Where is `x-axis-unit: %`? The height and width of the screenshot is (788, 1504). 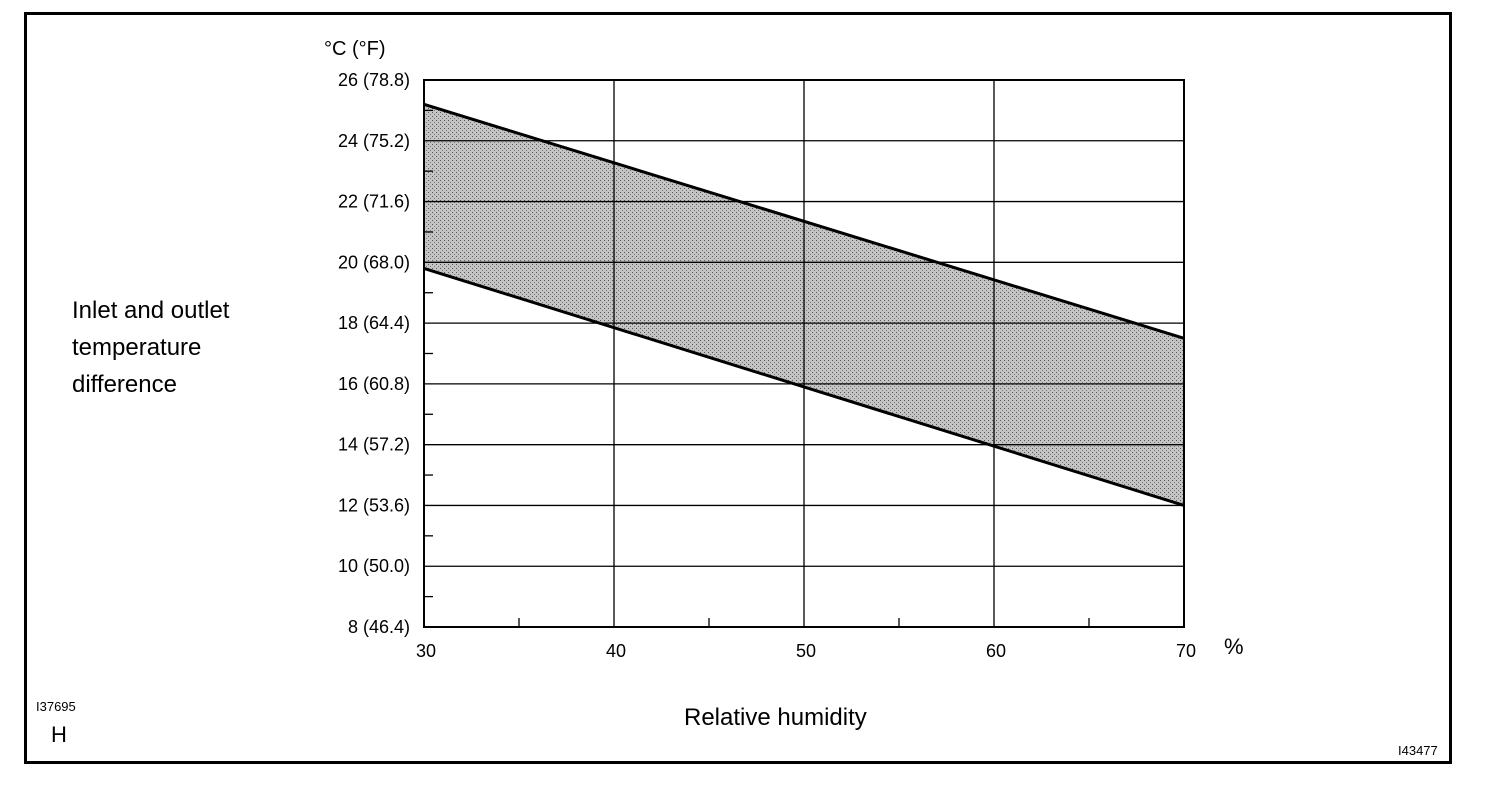 x-axis-unit: % is located at coordinates (1234, 646).